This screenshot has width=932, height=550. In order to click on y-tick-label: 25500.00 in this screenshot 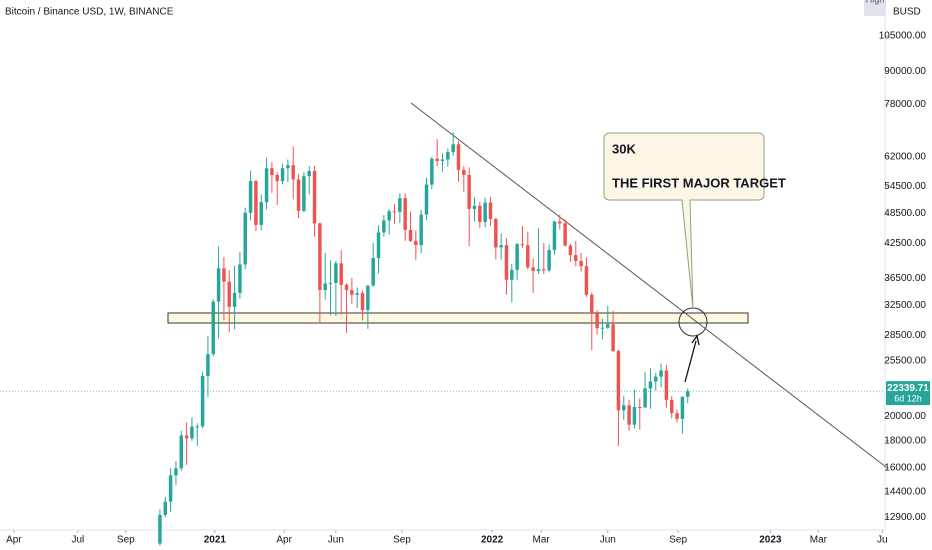, I will do `click(905, 360)`.